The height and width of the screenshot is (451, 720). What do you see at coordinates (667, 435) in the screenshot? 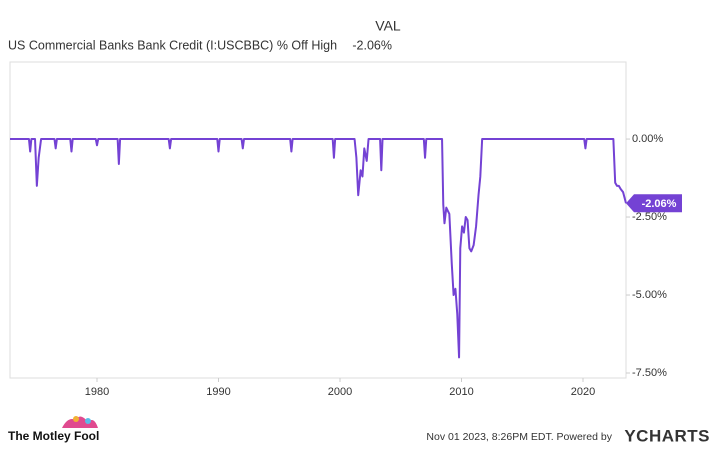
I see `provider: YCHARTS` at bounding box center [667, 435].